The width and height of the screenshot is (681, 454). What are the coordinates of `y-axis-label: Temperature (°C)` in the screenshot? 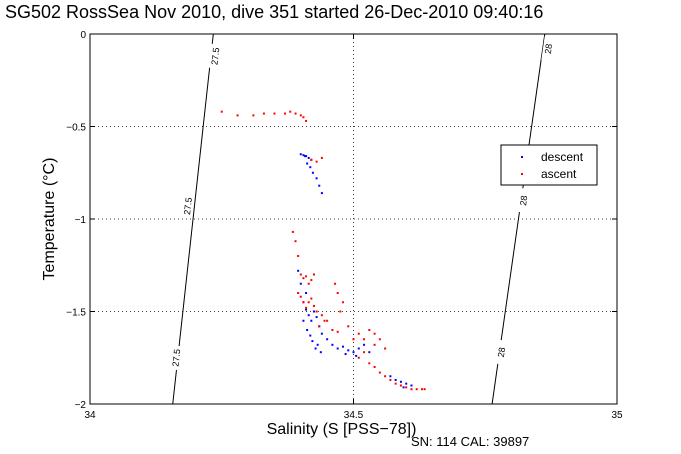 It's located at (49, 219).